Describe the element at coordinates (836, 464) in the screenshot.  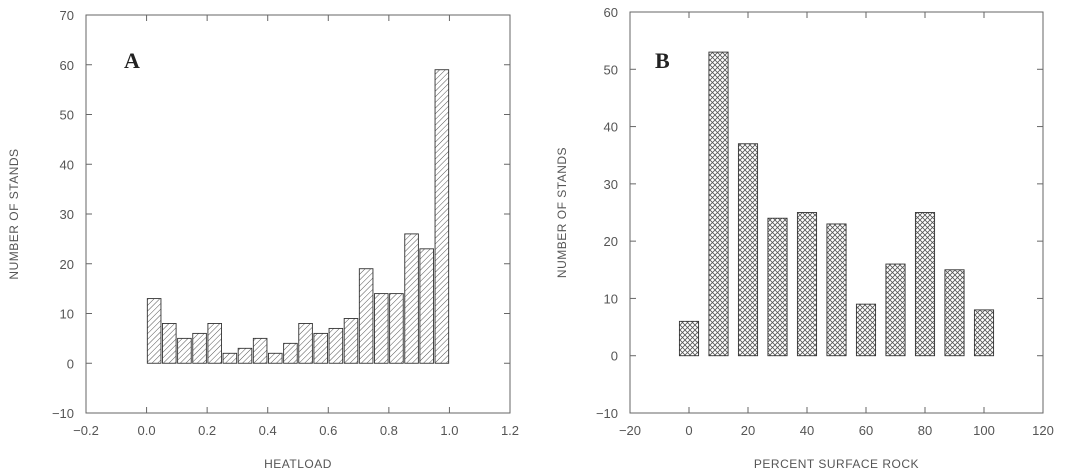
I see `x-axis-label: PERCENT SURFACE ROCK` at that location.